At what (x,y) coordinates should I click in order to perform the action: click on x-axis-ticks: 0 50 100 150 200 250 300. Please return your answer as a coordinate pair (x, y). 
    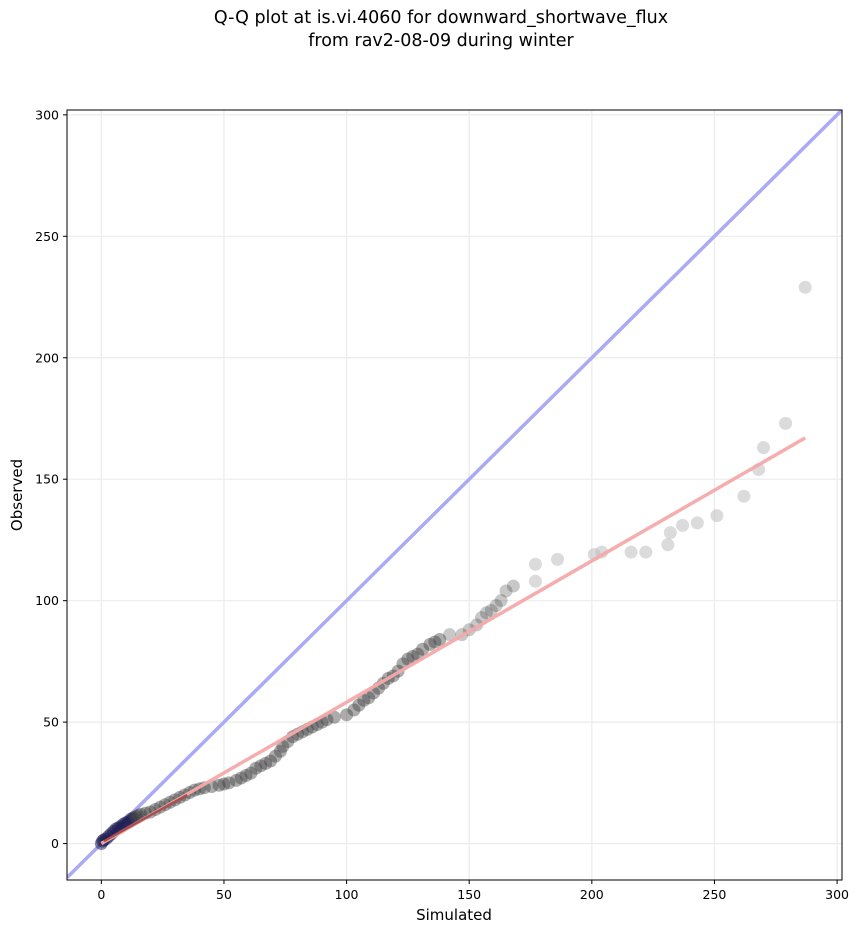
    Looking at the image, I should click on (473, 891).